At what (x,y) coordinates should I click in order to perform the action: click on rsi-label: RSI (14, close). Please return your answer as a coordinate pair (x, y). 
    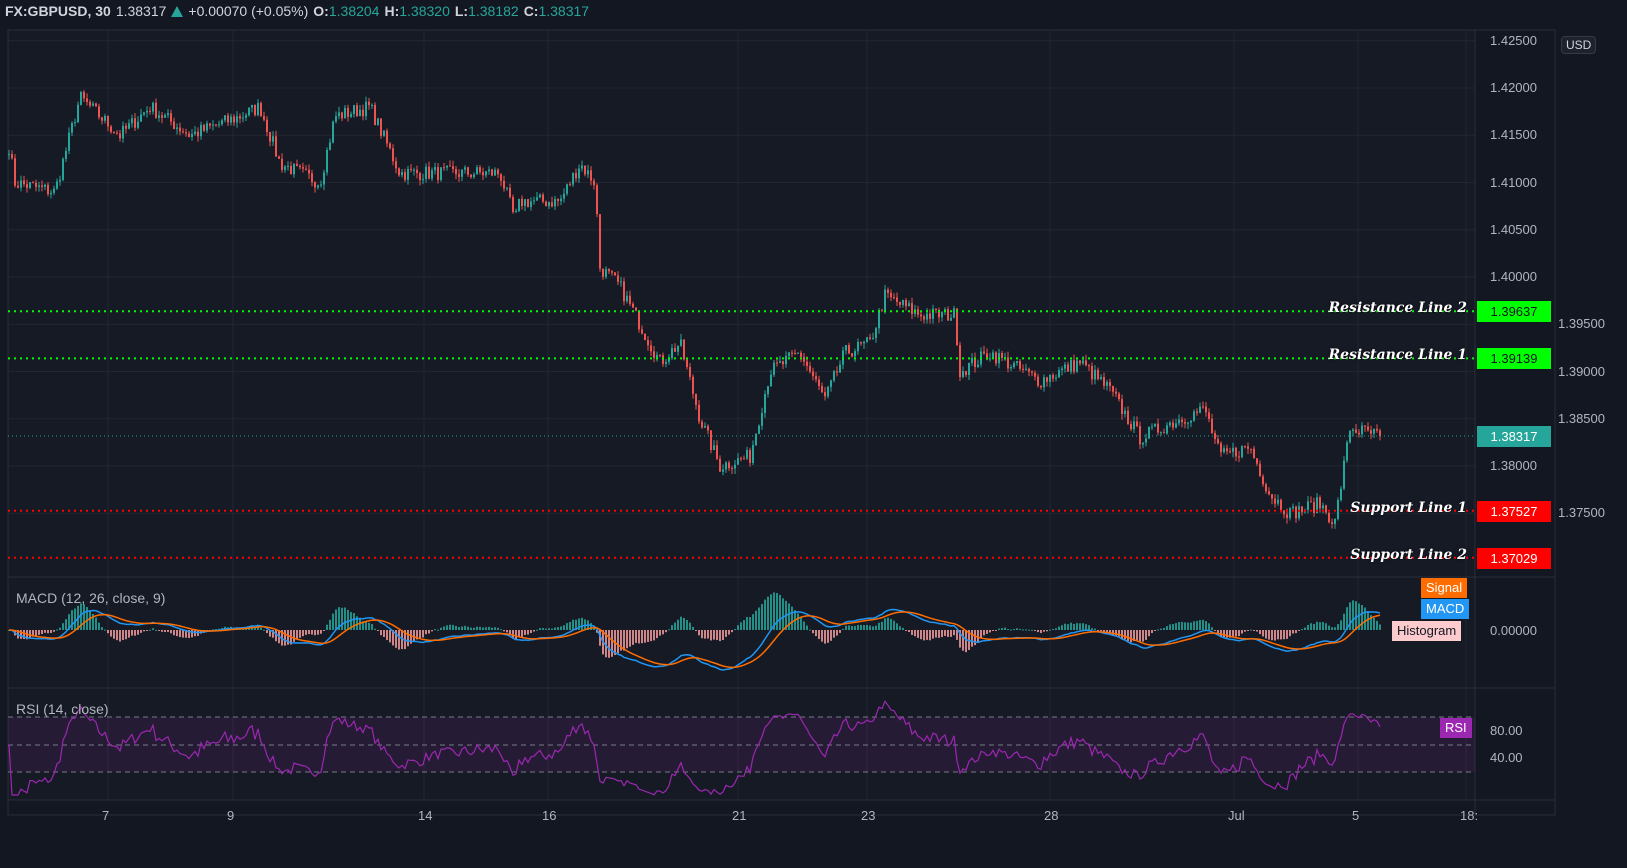
    Looking at the image, I should click on (62, 709).